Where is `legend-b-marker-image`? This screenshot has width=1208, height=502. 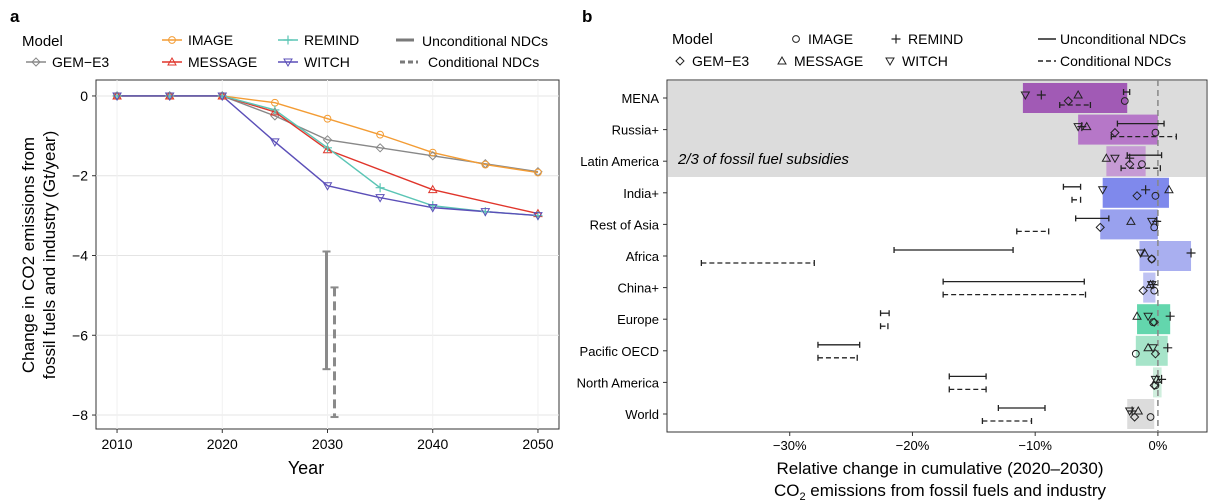
legend-b-marker-image is located at coordinates (796, 39).